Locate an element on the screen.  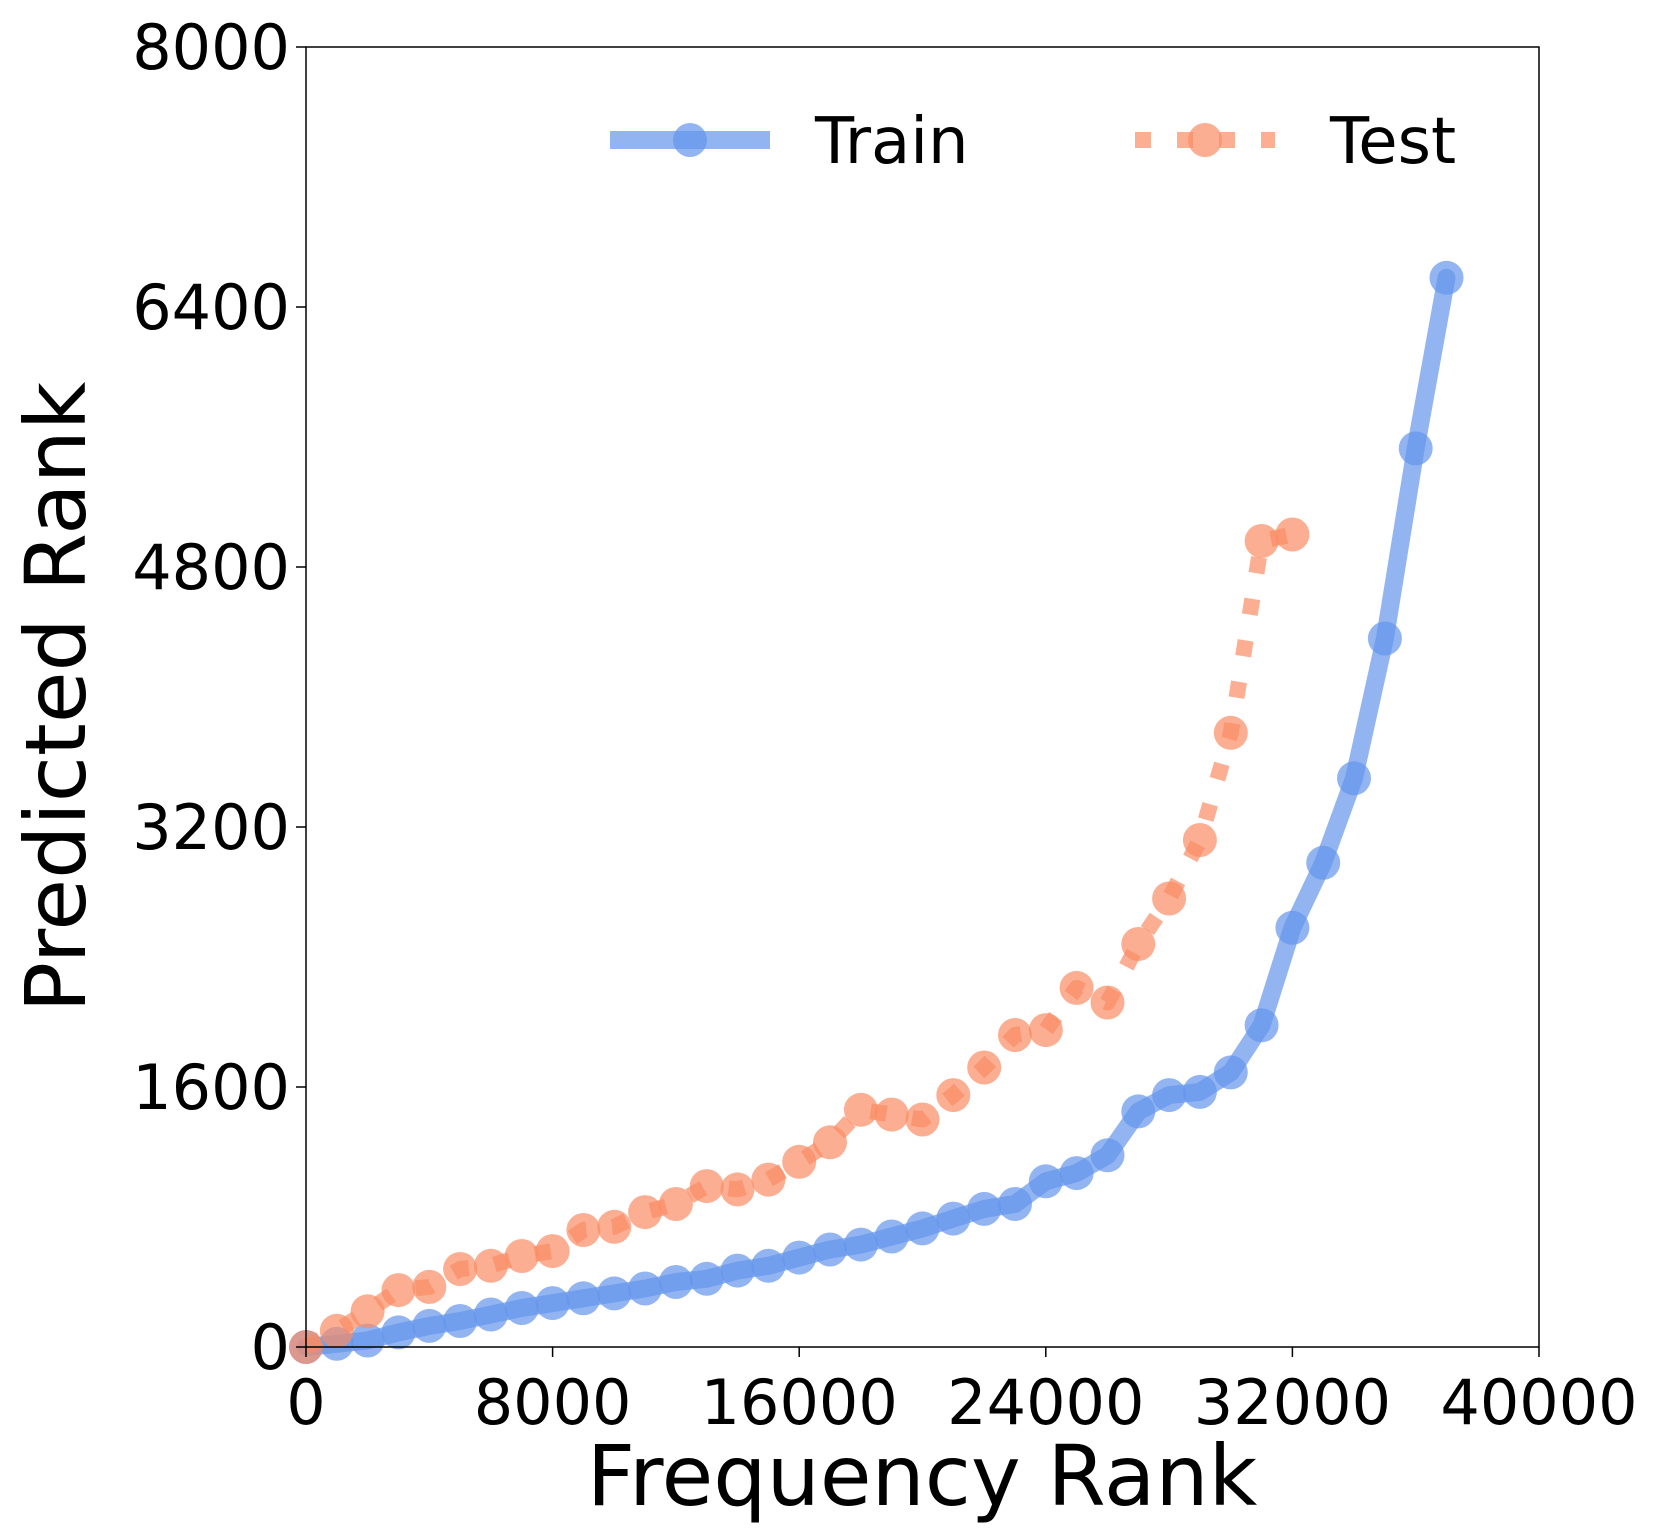
legend-entry-train: Train is located at coordinates (789, 142).